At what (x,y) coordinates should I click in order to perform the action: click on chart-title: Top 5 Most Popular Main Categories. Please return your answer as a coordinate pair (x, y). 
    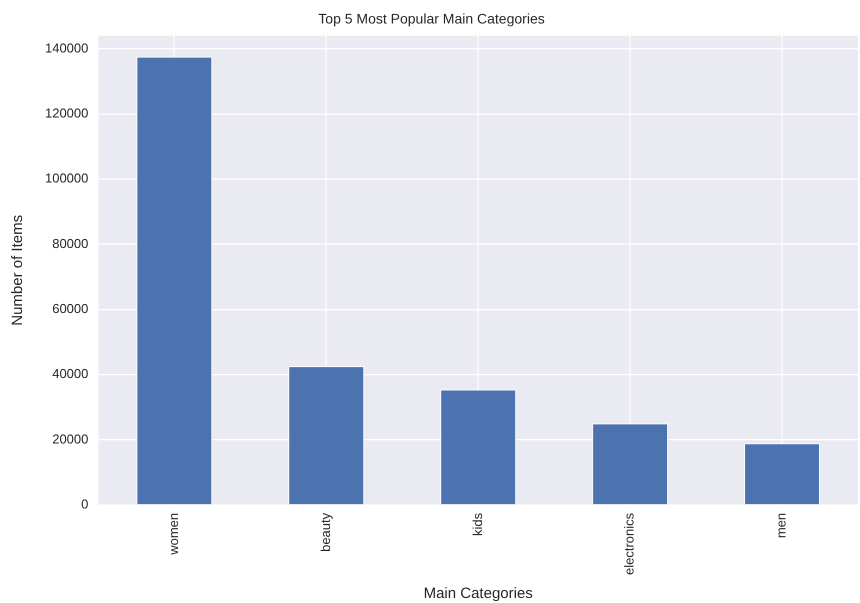
    Looking at the image, I should click on (431, 18).